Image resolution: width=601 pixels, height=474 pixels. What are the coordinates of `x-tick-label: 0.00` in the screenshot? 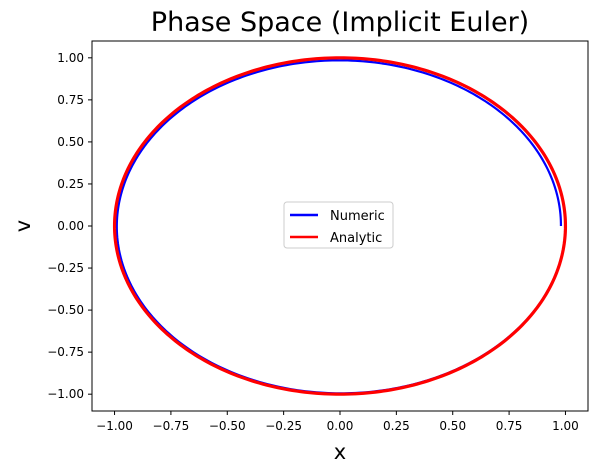 It's located at (340, 426).